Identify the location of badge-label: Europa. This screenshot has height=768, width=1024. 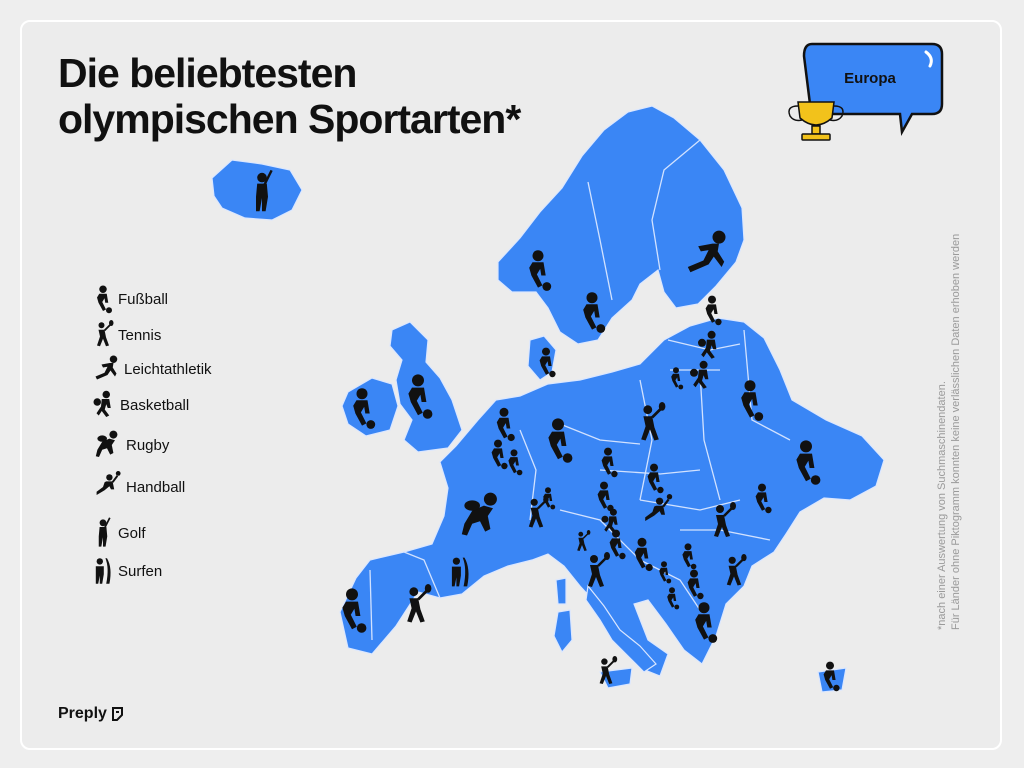
(870, 78).